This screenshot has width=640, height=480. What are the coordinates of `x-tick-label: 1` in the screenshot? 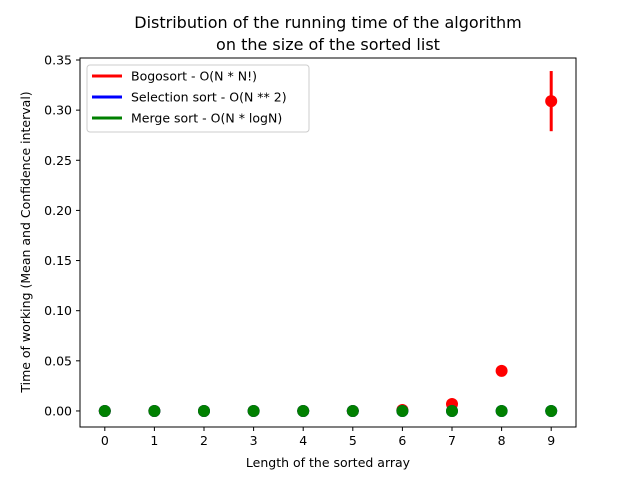 It's located at (154, 440).